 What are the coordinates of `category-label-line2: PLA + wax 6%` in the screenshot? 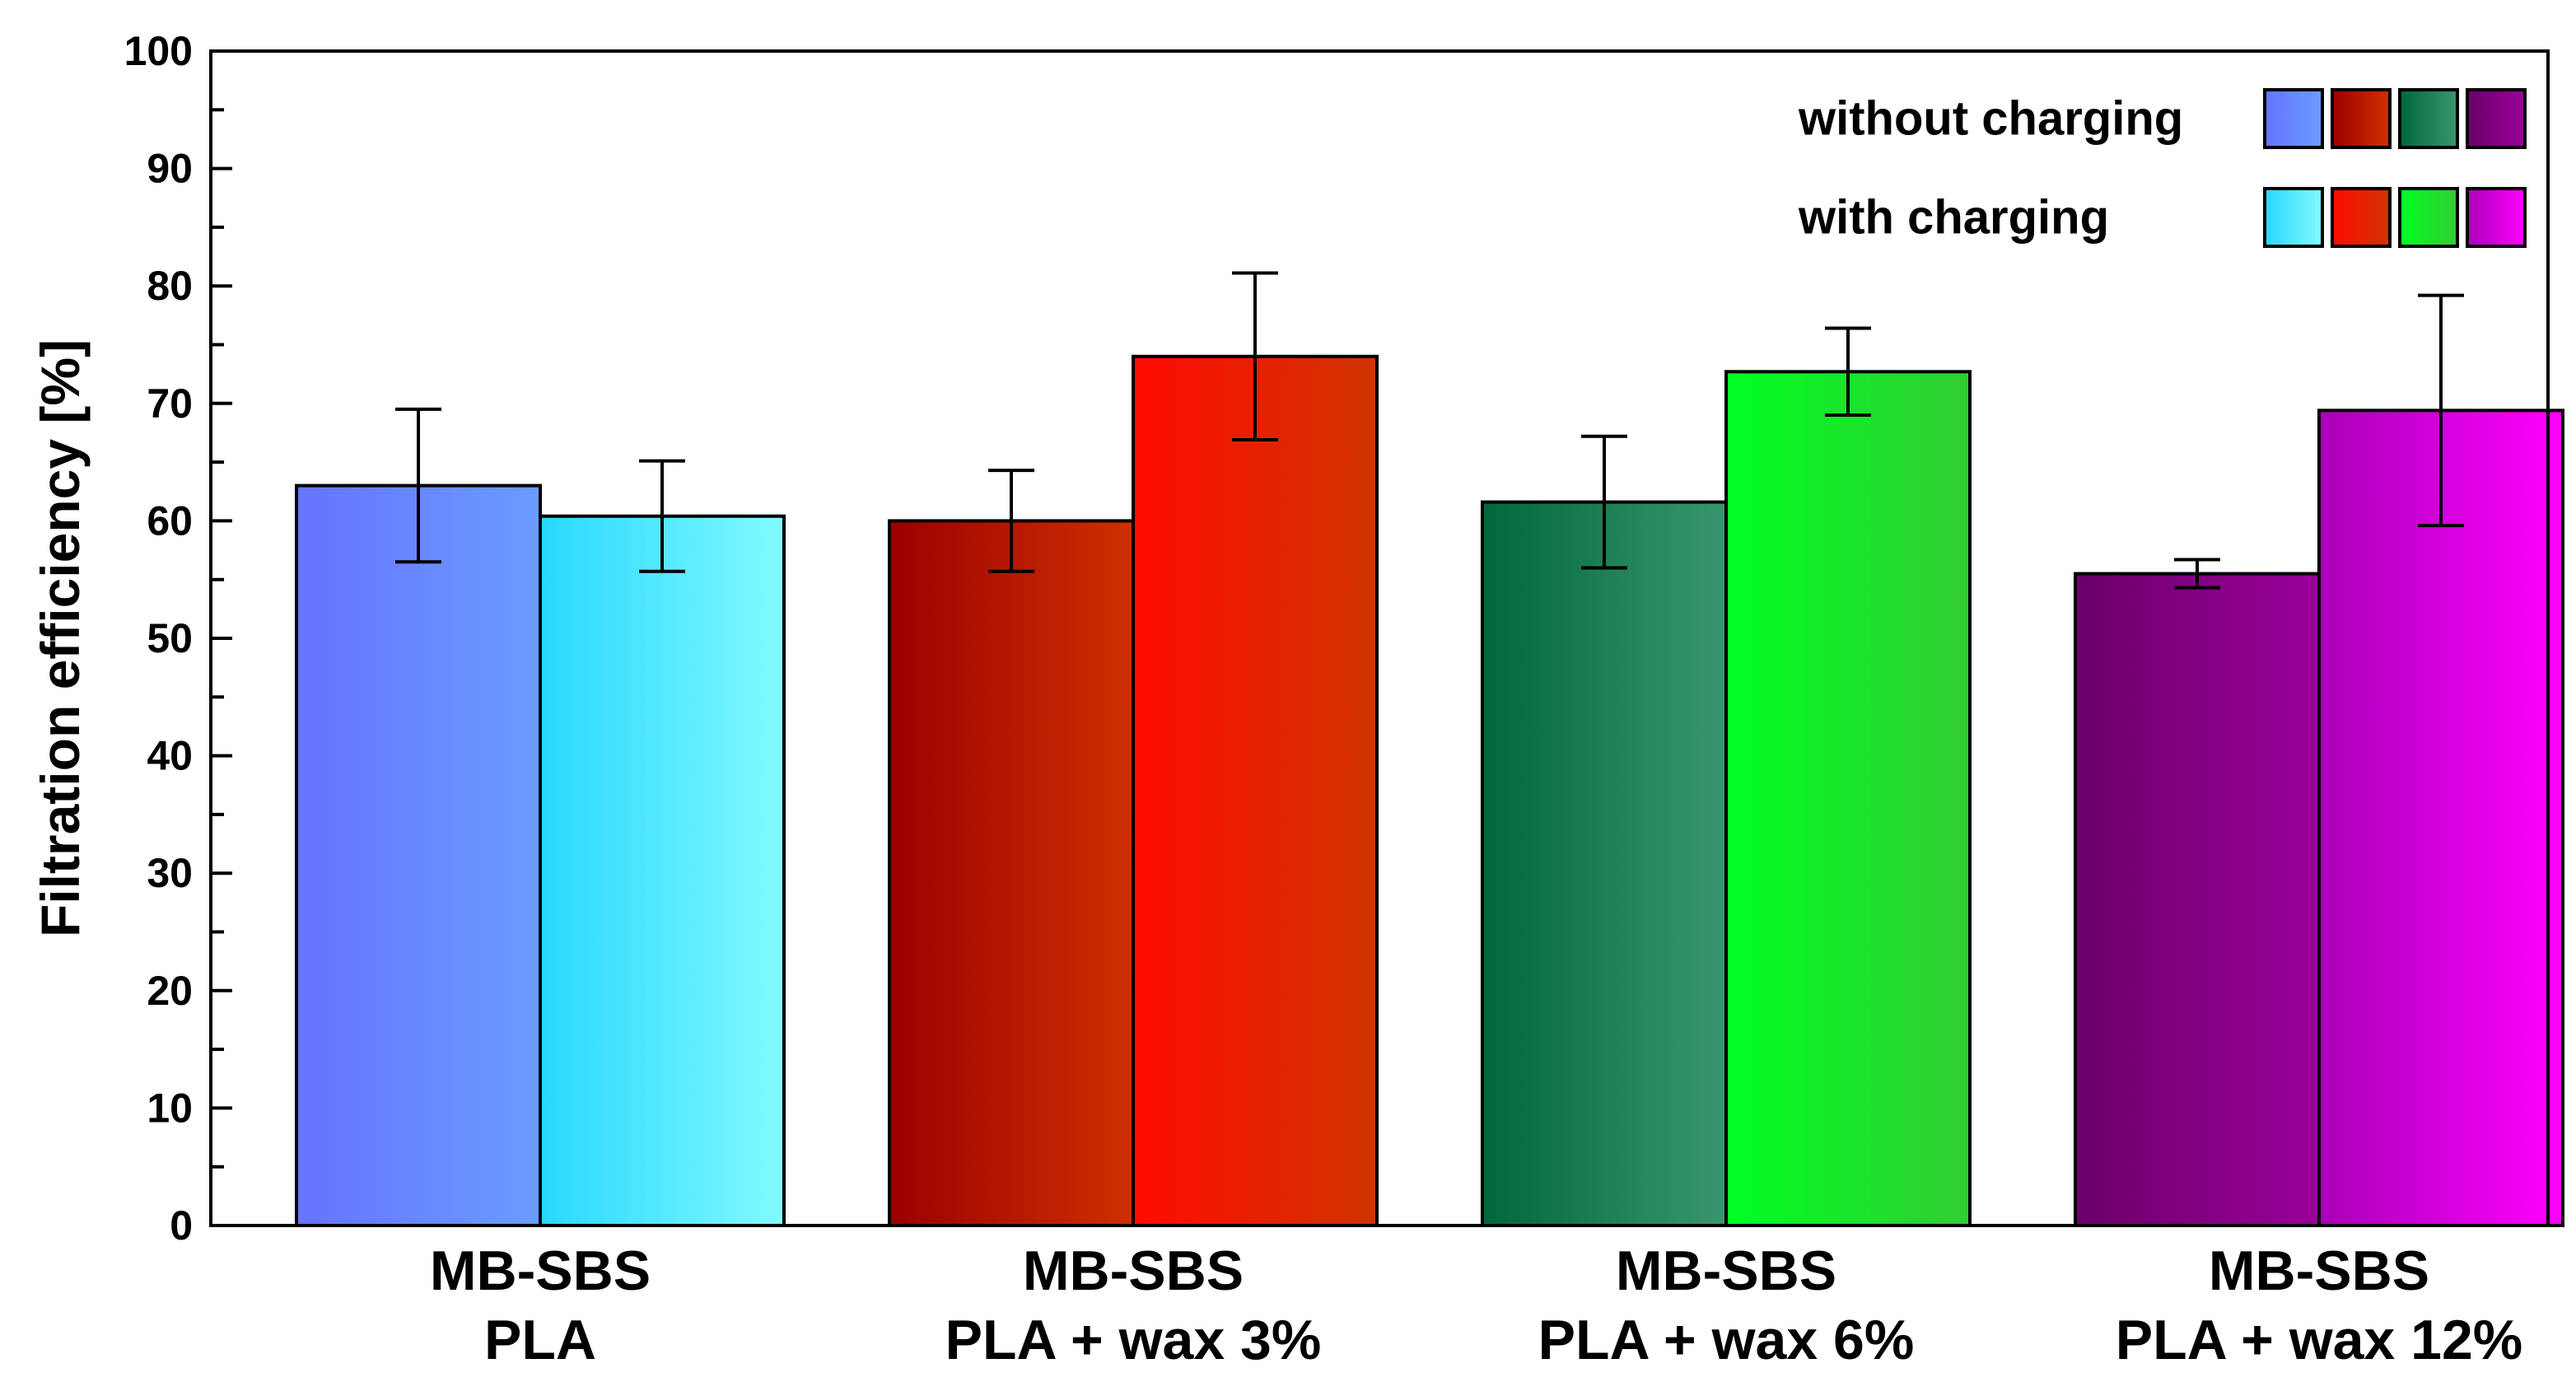 It's located at (1726, 1340).